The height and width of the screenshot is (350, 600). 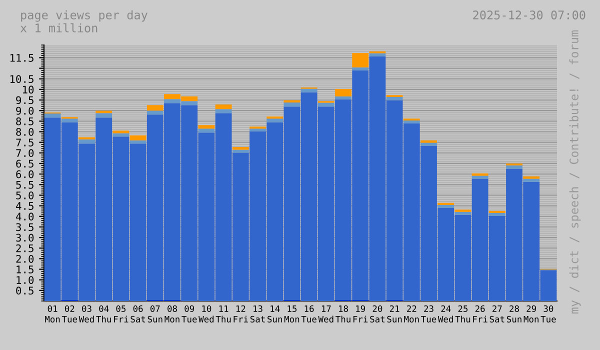 What do you see at coordinates (25, 153) in the screenshot?
I see `y-tick-label: 7.0` at bounding box center [25, 153].